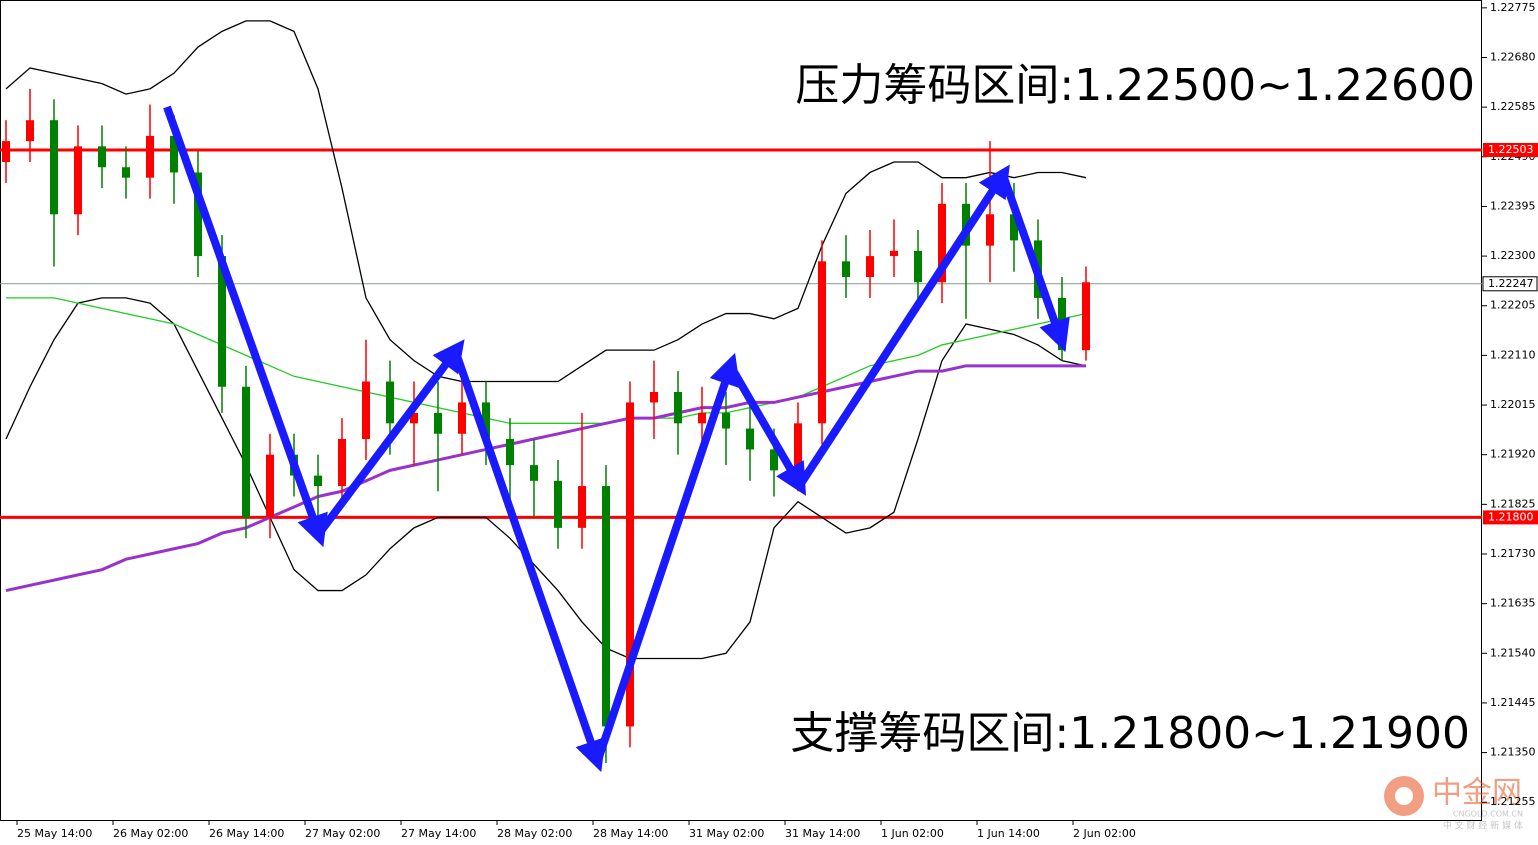  I want to click on x-tick-label: 1 Jun 02:00, so click(912, 833).